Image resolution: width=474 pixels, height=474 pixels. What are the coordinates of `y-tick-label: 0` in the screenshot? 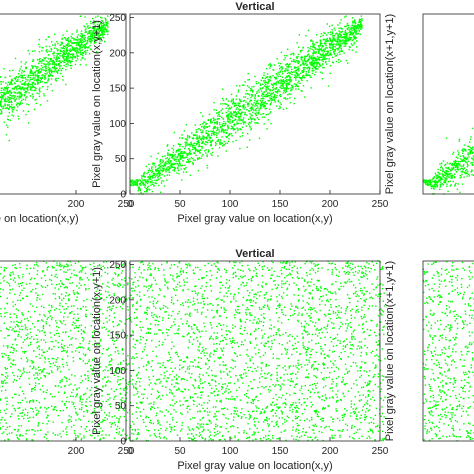 It's located at (123, 195).